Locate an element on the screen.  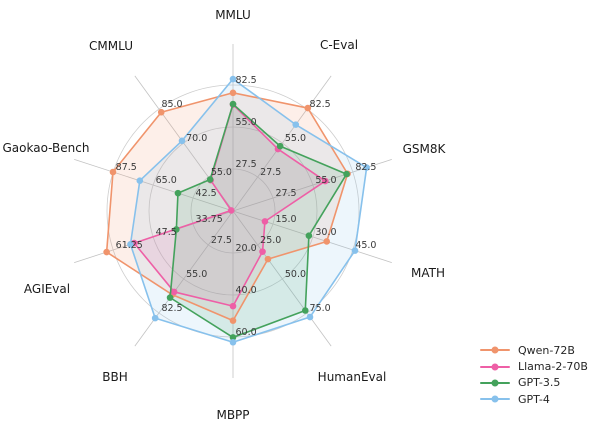
axis-label-agieval: AGIEval is located at coordinates (47, 289).